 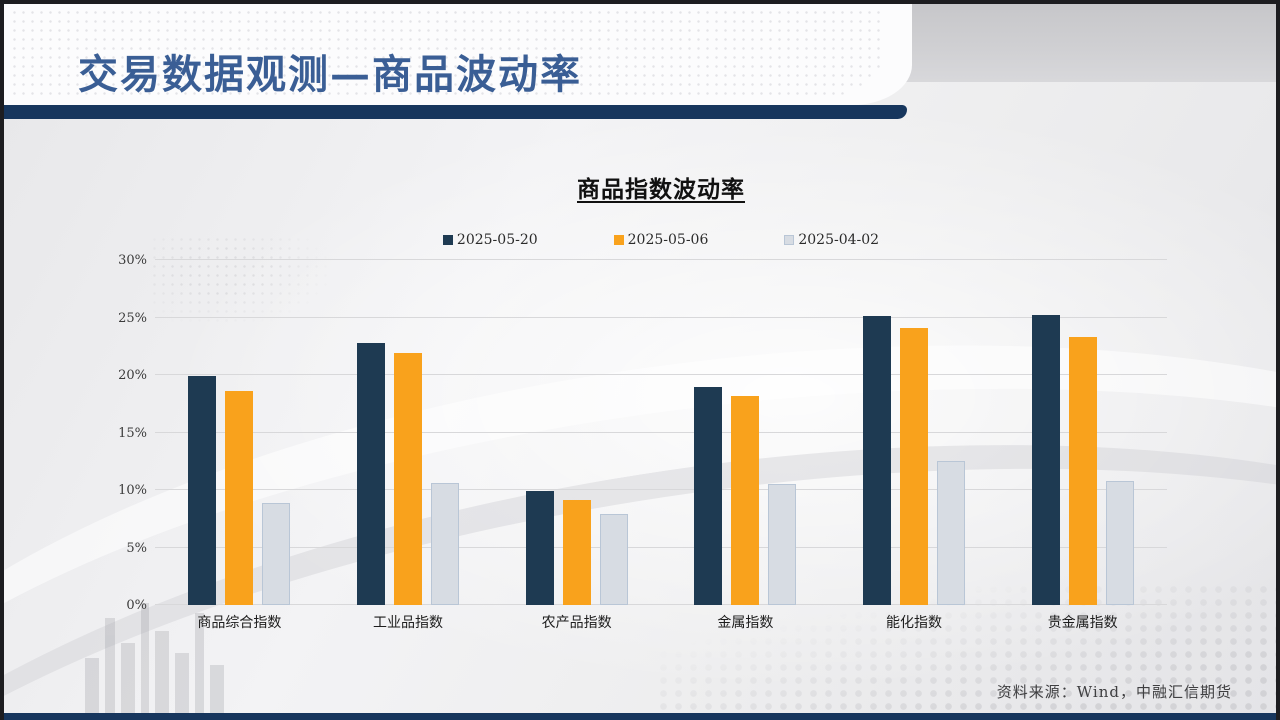 What do you see at coordinates (640, 716) in the screenshot?
I see `bottom-accent-strip` at bounding box center [640, 716].